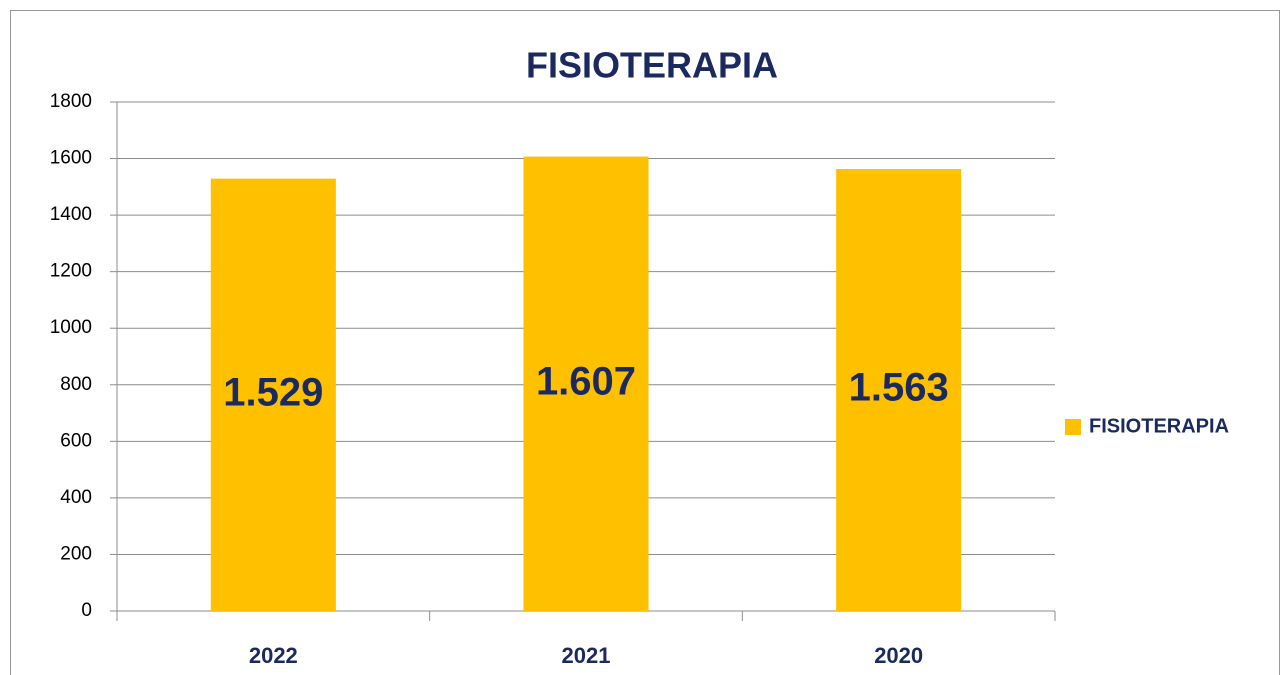 The width and height of the screenshot is (1281, 675). What do you see at coordinates (586, 381) in the screenshot?
I see `value-label: 1.607` at bounding box center [586, 381].